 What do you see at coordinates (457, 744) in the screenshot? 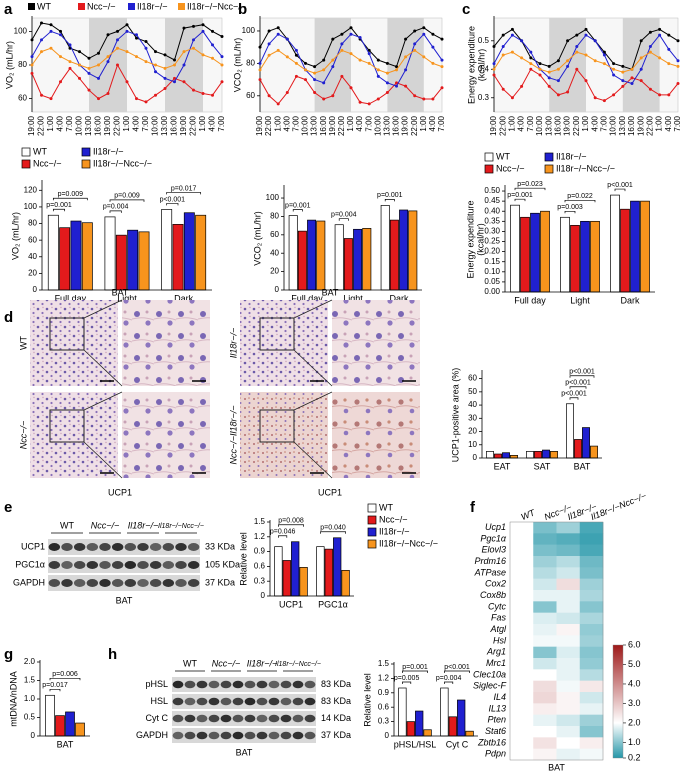
I see `x-tick-label: Cyt C` at bounding box center [457, 744].